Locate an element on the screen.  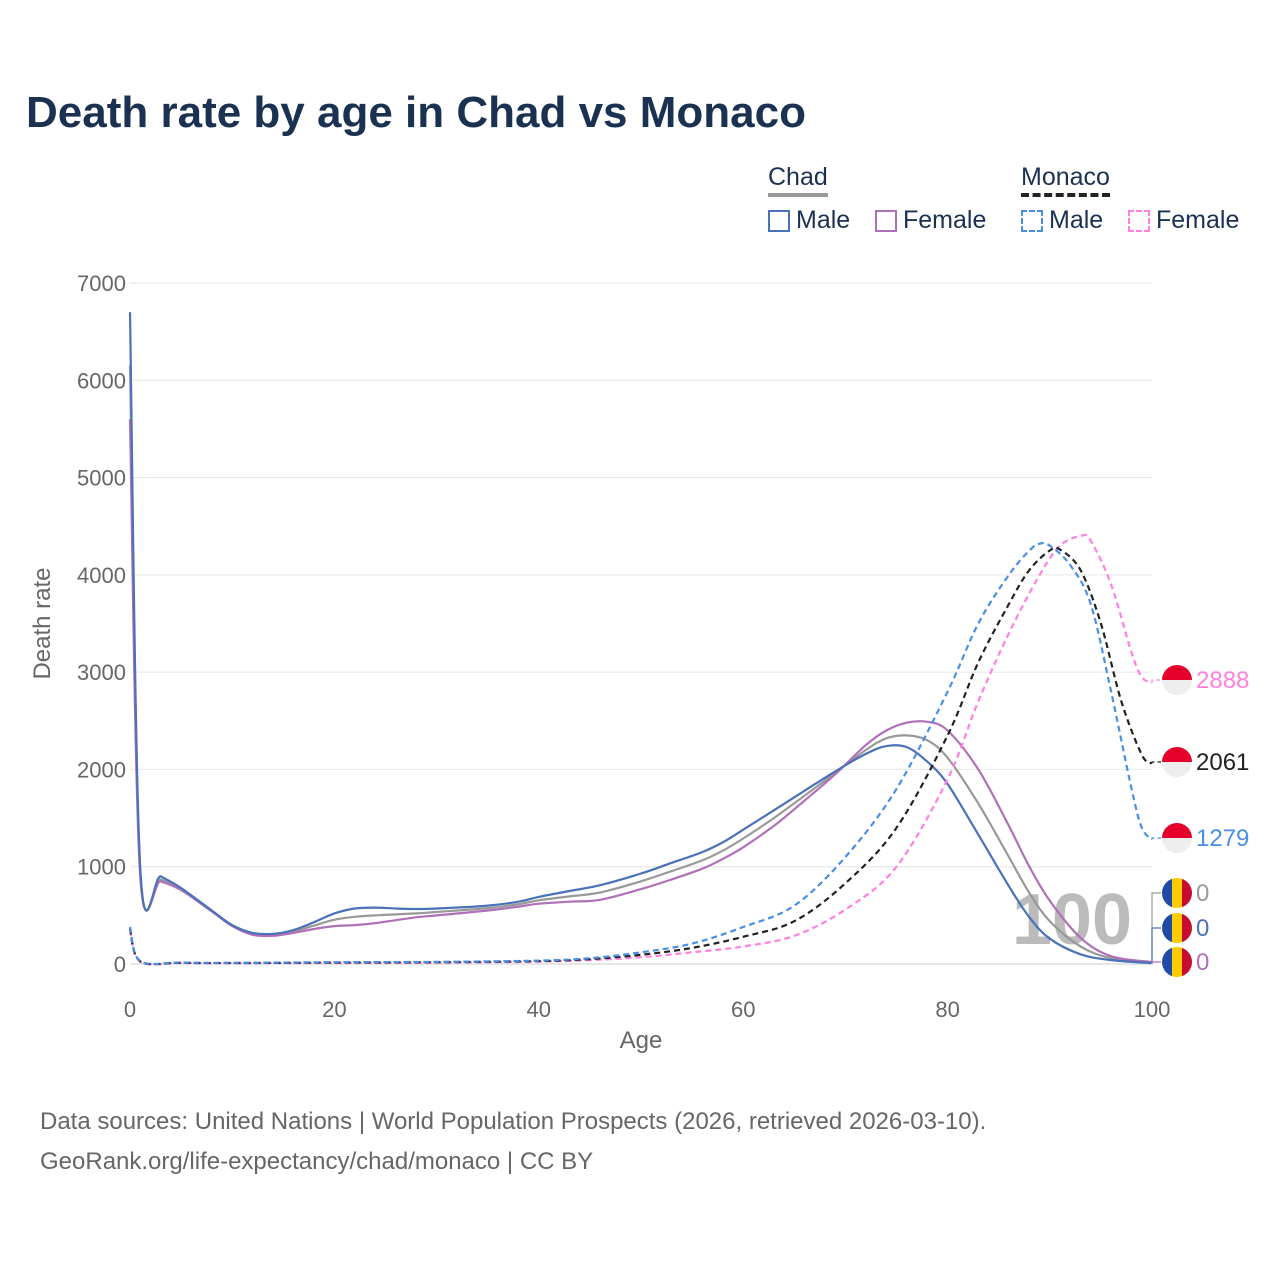
x-tick-label: 20 is located at coordinates (334, 1009).